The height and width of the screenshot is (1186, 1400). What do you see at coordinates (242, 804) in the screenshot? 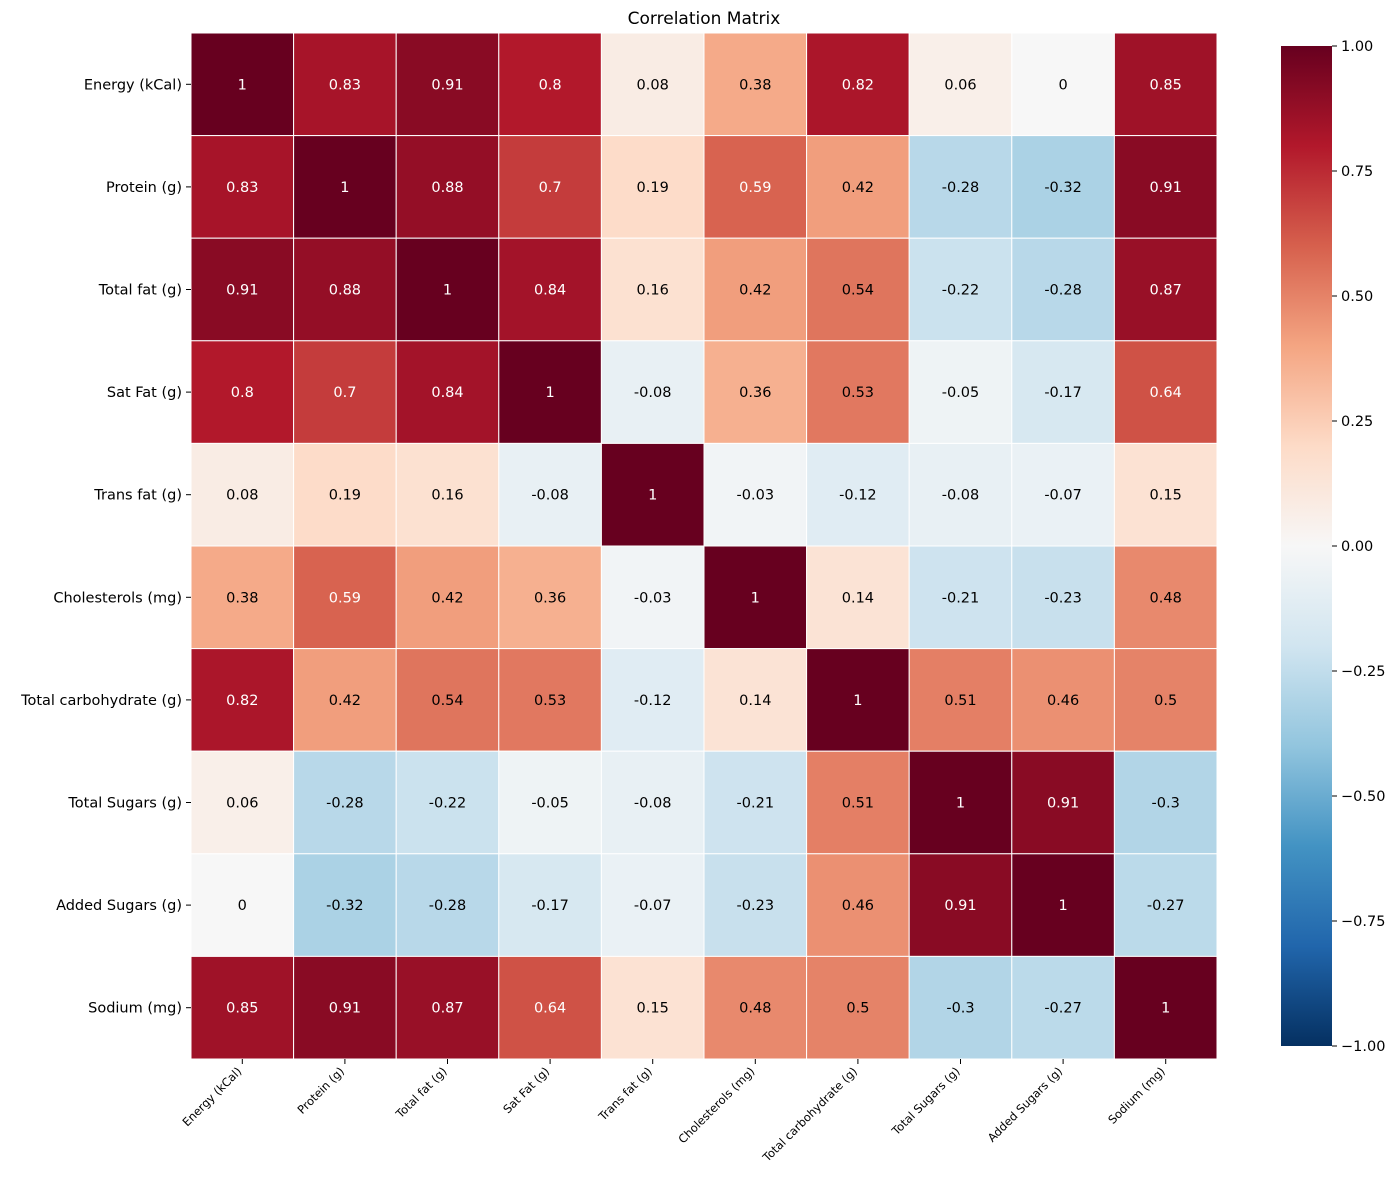
I see `cell-value-label: 0.06` at bounding box center [242, 804].